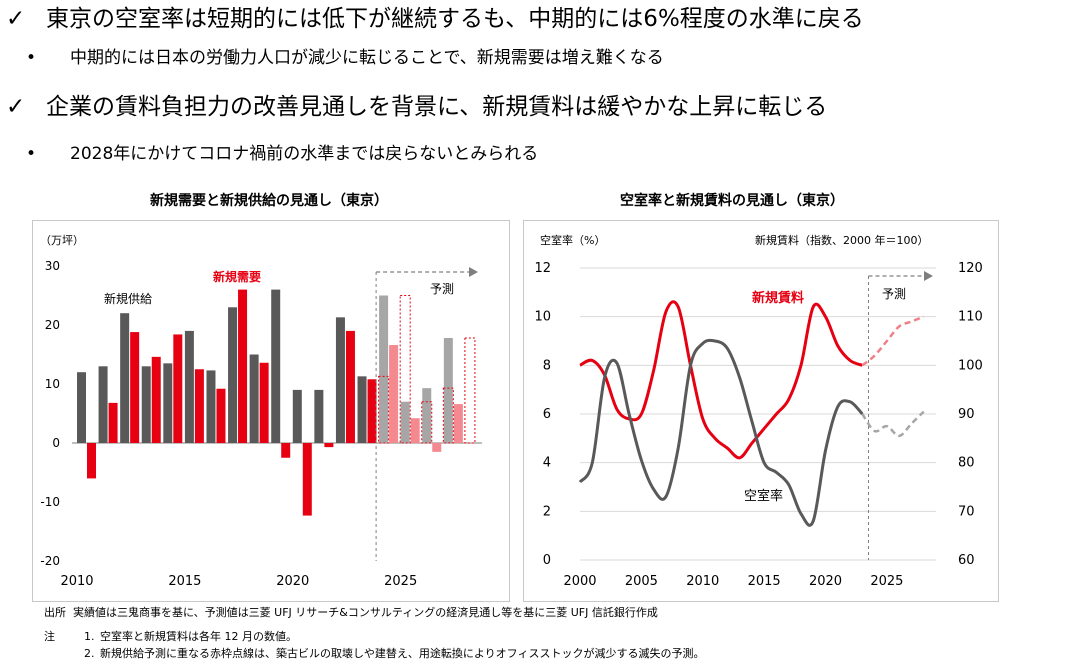  Describe the element at coordinates (237, 276) in the screenshot. I see `demand-series-label: 新規需要` at that location.